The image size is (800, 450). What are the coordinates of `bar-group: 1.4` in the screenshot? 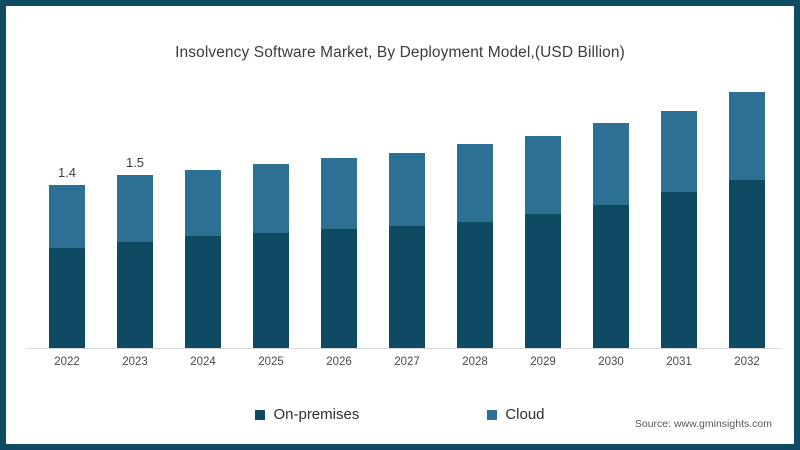 It's located at (67, 256).